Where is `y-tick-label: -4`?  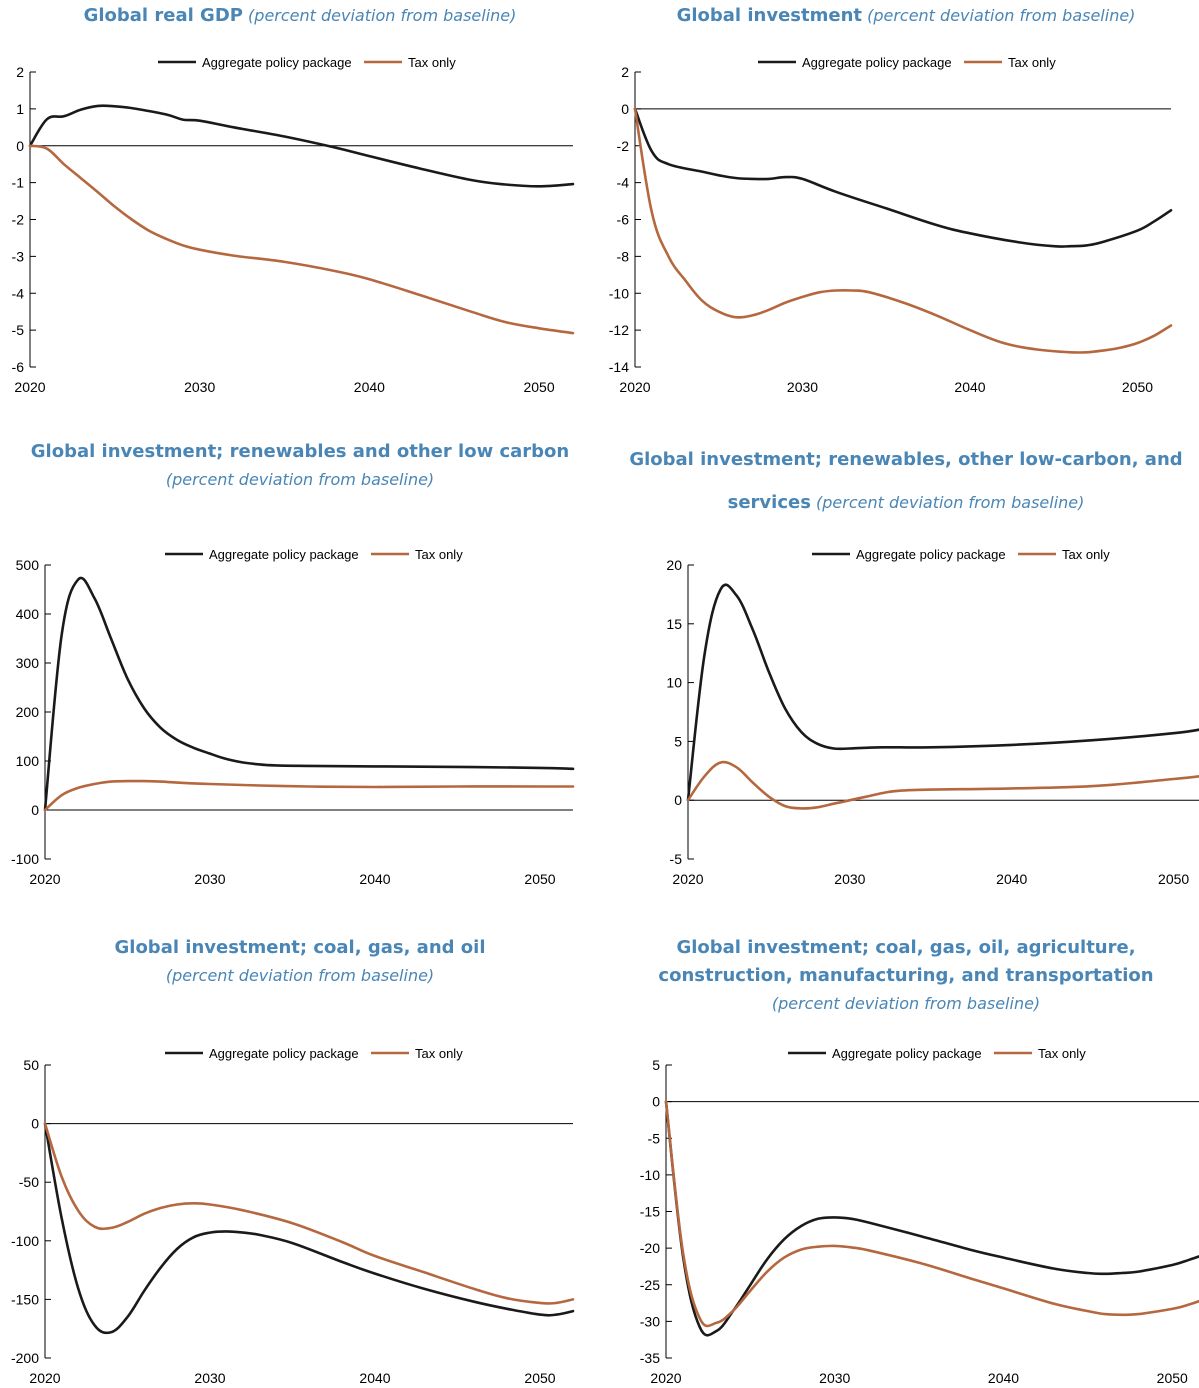
y-tick-label: -4 is located at coordinates (18, 293).